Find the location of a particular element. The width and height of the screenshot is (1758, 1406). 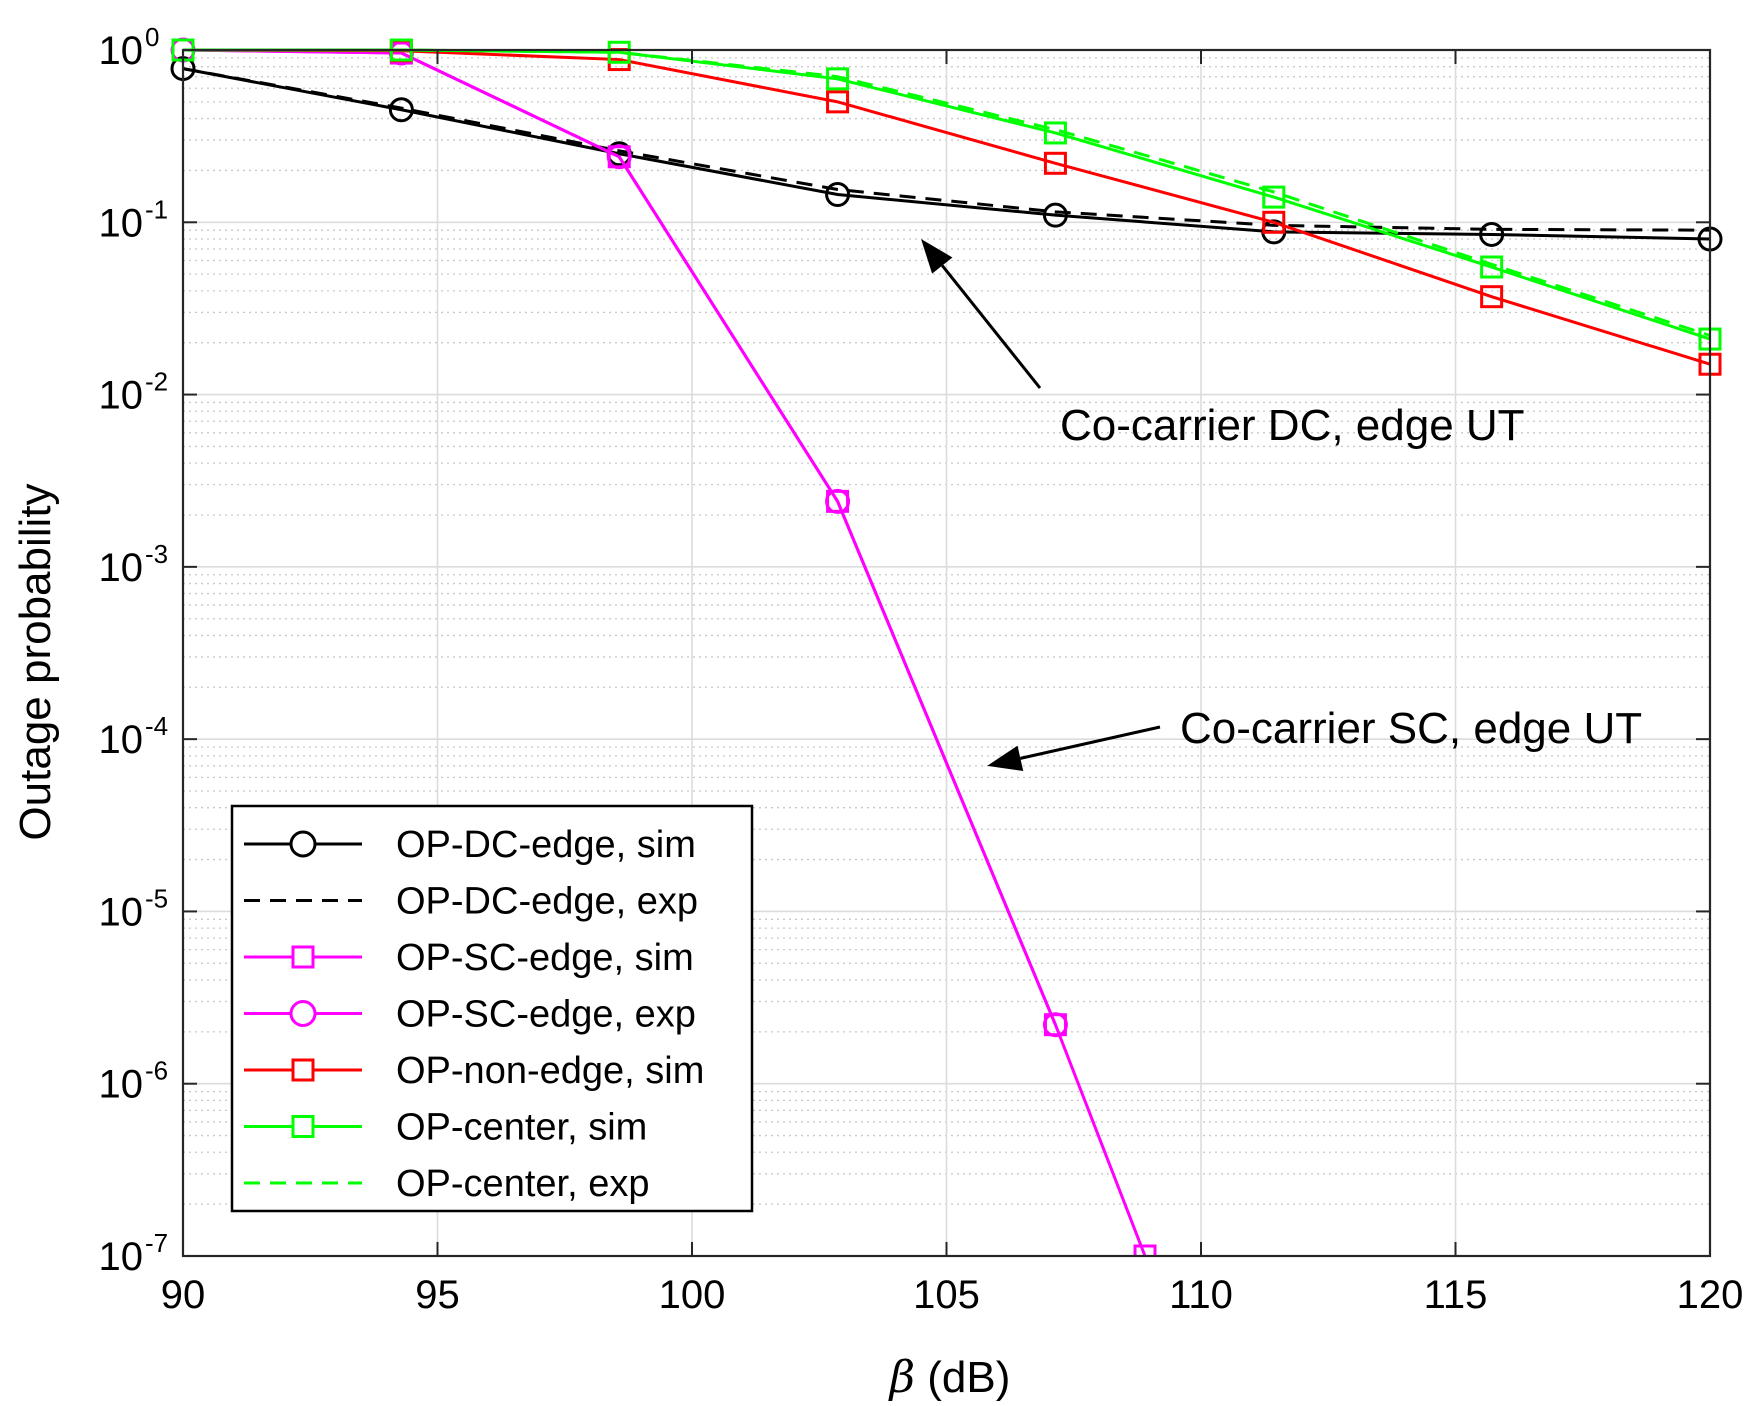

legend-label: OP-non-edge, sim is located at coordinates (550, 1071).